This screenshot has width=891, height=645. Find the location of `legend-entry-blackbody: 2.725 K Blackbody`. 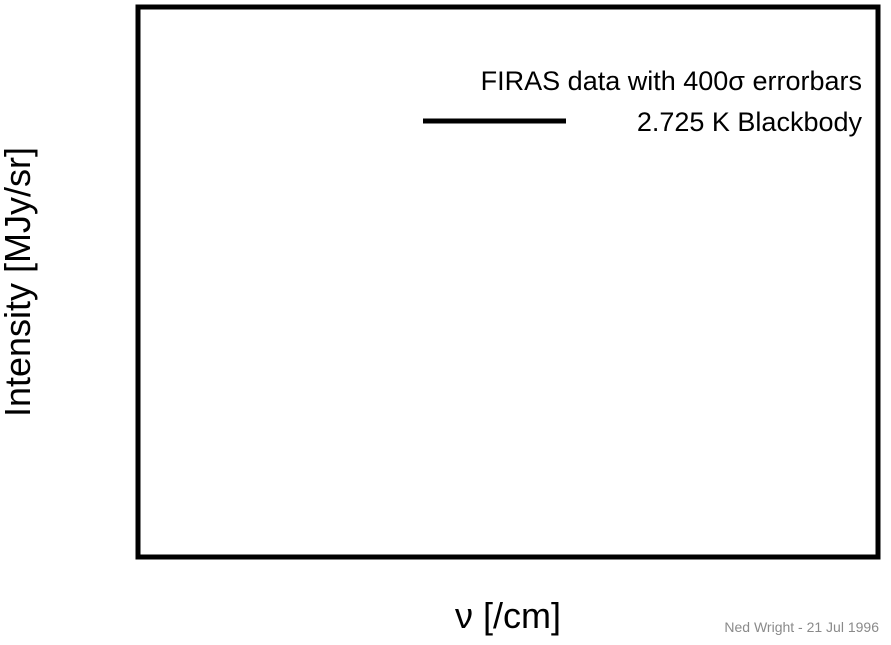

legend-entry-blackbody: 2.725 K Blackbody is located at coordinates (750, 122).